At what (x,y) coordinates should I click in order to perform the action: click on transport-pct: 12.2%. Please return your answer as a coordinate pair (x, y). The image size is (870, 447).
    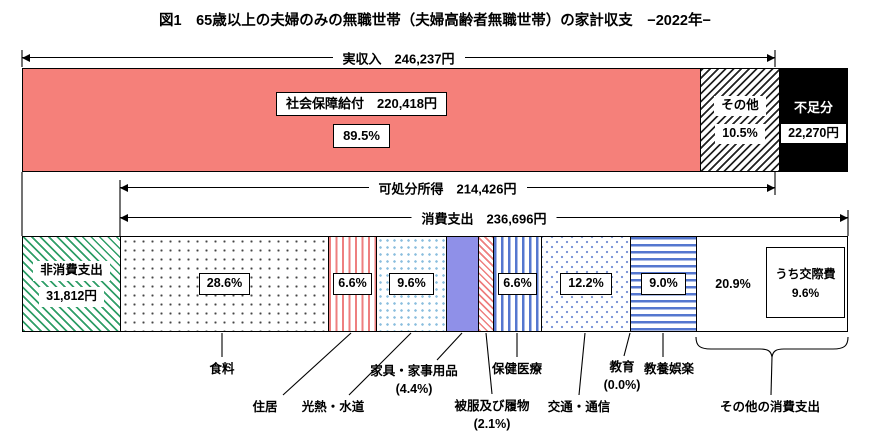
    Looking at the image, I should click on (586, 284).